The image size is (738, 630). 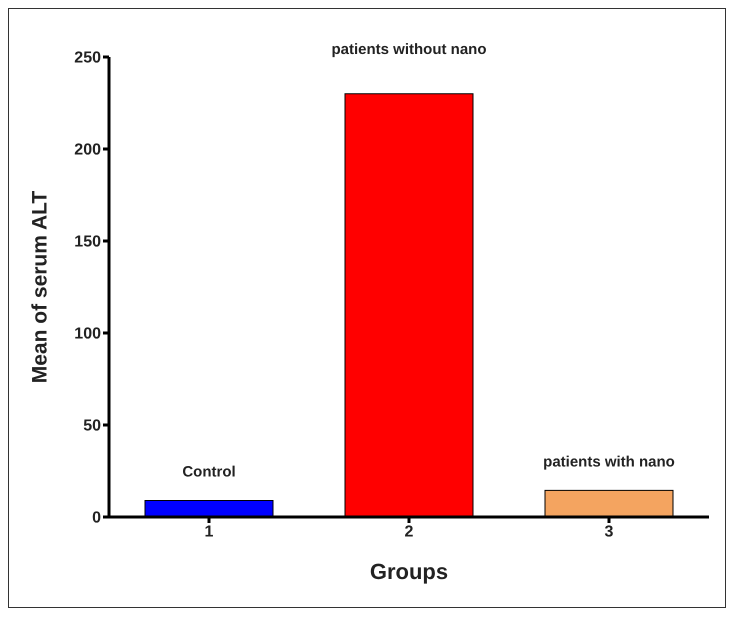 I want to click on annotation: patients with nano, so click(x=609, y=461).